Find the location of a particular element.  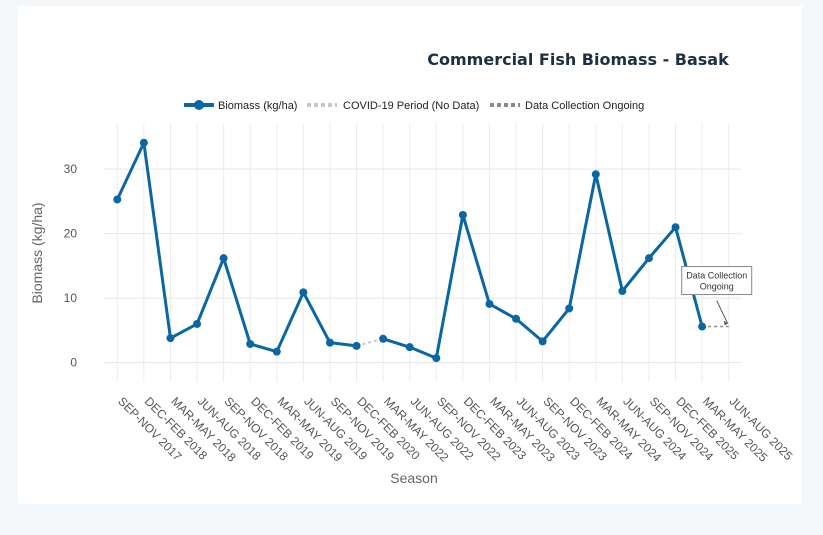

x-axis-title: Season is located at coordinates (413, 478).